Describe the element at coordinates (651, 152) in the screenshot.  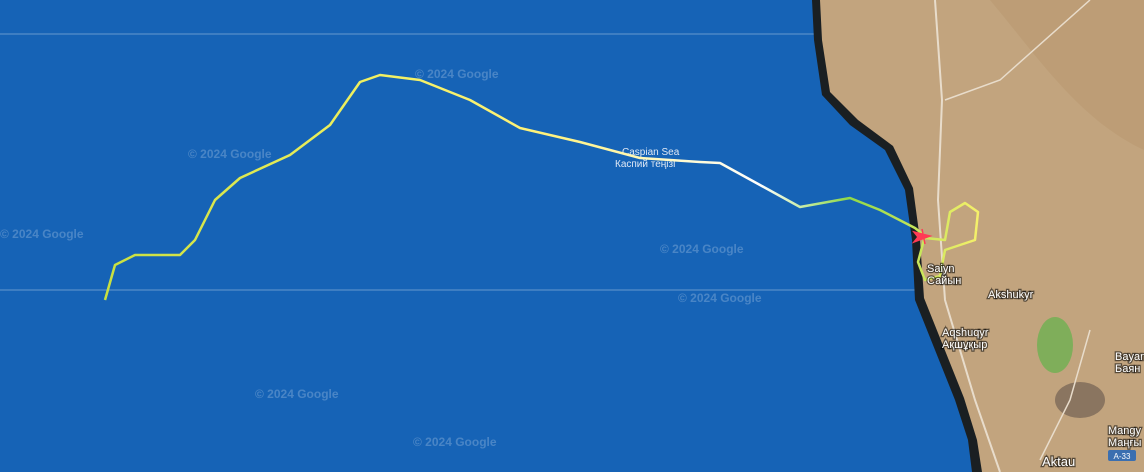
I see `sea-label: Caspian Sea` at that location.